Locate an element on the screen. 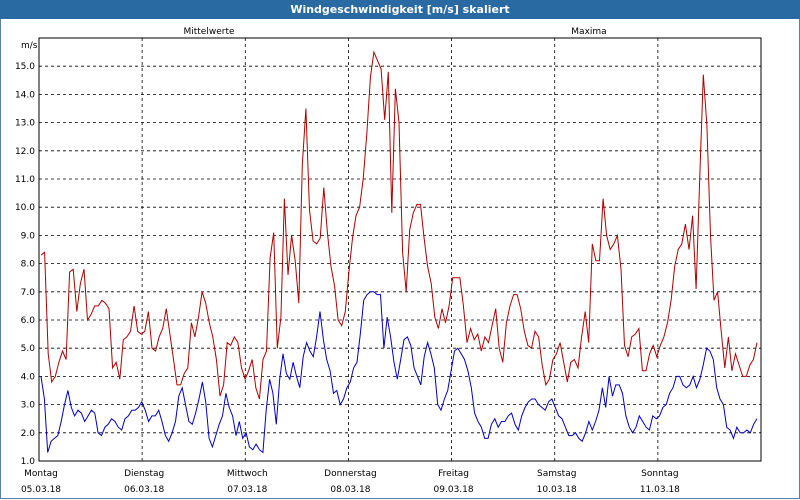 The image size is (800, 500). y-tick-label: 5.0 is located at coordinates (28, 349).